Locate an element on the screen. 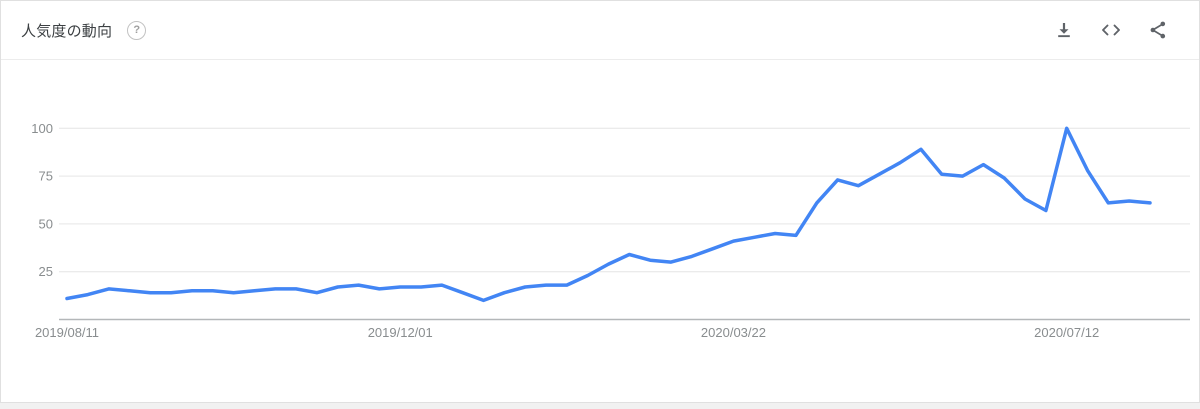 The width and height of the screenshot is (1200, 409). y-tick-label: 100 is located at coordinates (42, 128).